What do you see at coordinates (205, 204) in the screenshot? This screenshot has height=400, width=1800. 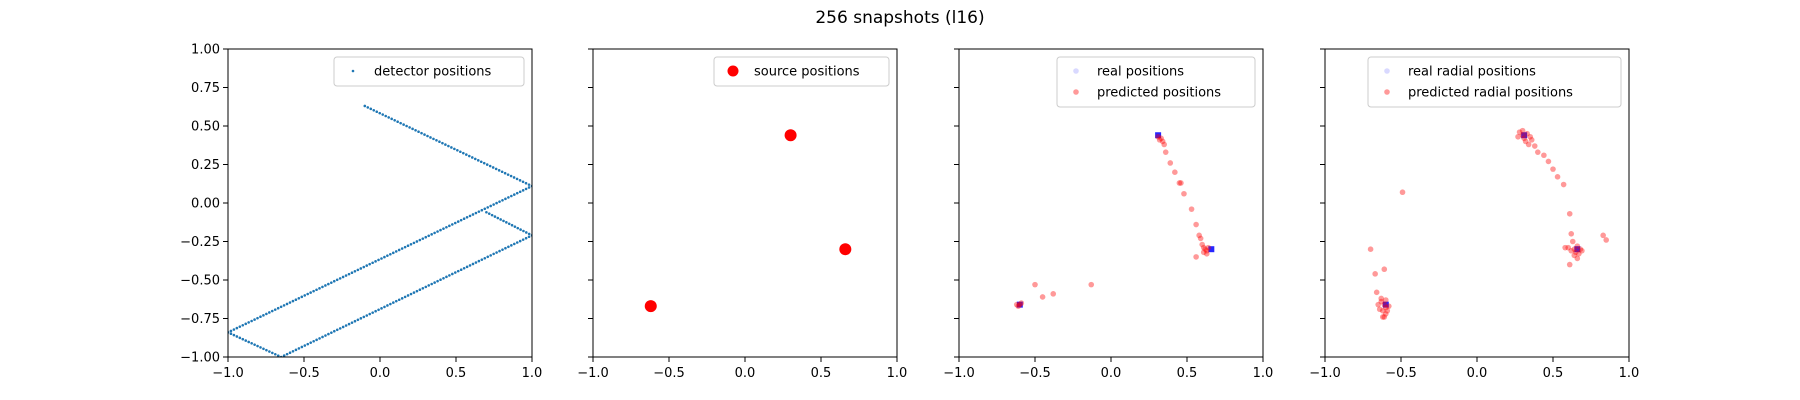 I see `y-tick-label: 0.00` at bounding box center [205, 204].